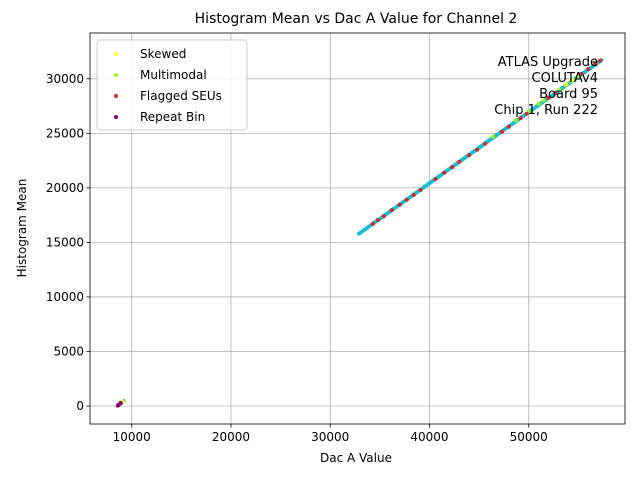  What do you see at coordinates (548, 62) in the screenshot?
I see `annotation-line: ATLAS Upgrade` at bounding box center [548, 62].